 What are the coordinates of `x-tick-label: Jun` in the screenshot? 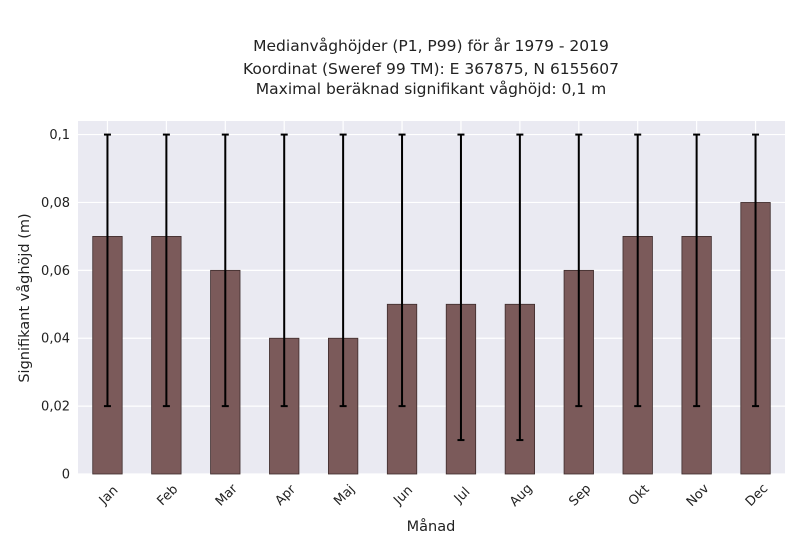 It's located at (403, 496).